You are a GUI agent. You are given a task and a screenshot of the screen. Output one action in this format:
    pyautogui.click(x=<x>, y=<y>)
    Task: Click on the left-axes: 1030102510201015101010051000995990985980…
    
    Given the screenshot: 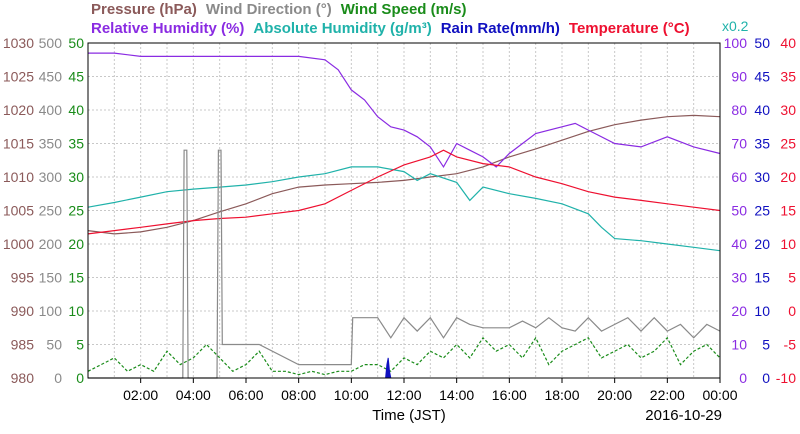 What is the action you would take?
    pyautogui.click(x=43, y=210)
    